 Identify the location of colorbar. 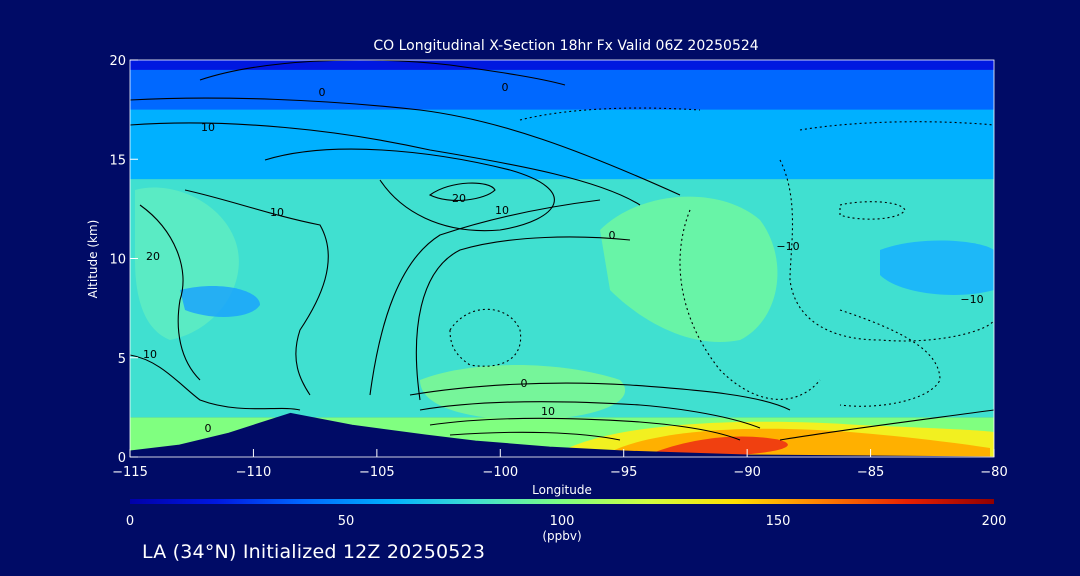
(562, 501).